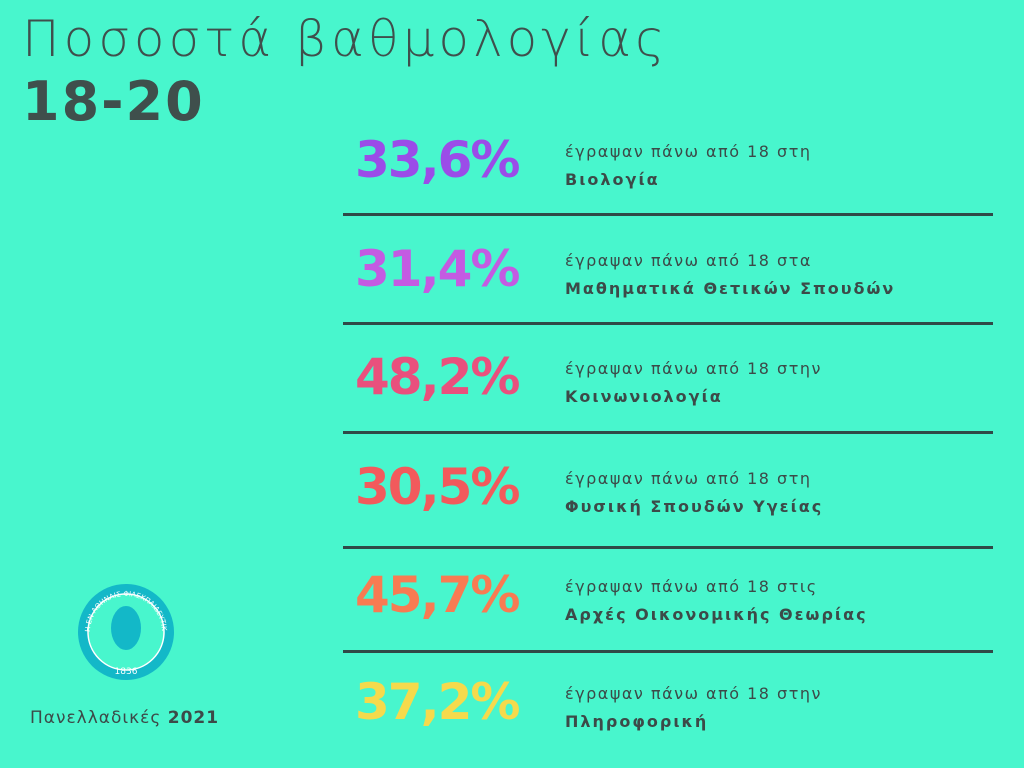 Image resolution: width=1024 pixels, height=768 pixels. I want to click on subject: Βιολογία, so click(612, 179).